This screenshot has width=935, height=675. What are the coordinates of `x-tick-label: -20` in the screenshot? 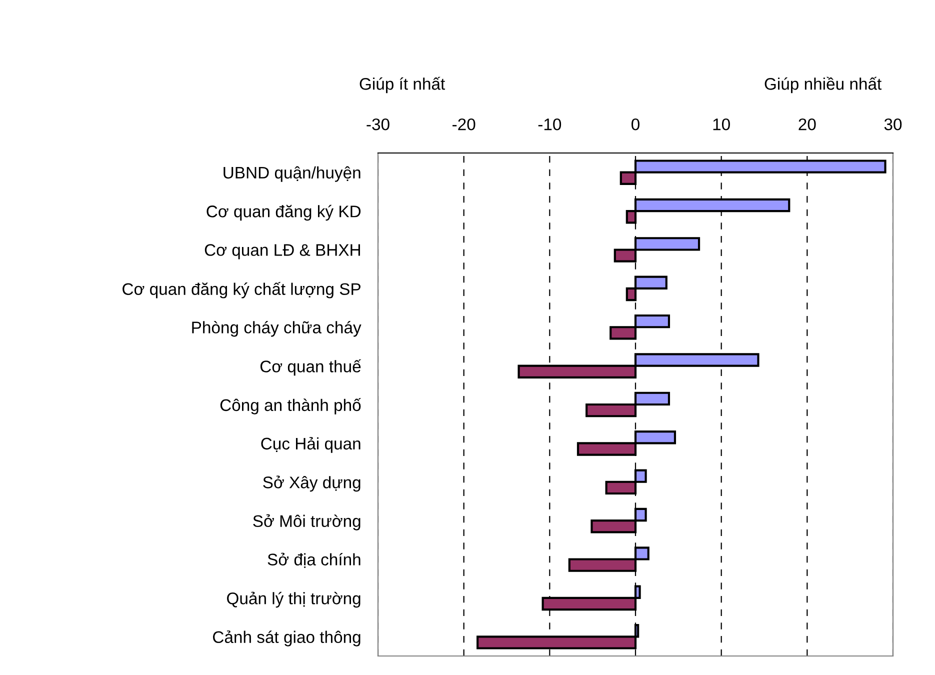 It's located at (464, 124).